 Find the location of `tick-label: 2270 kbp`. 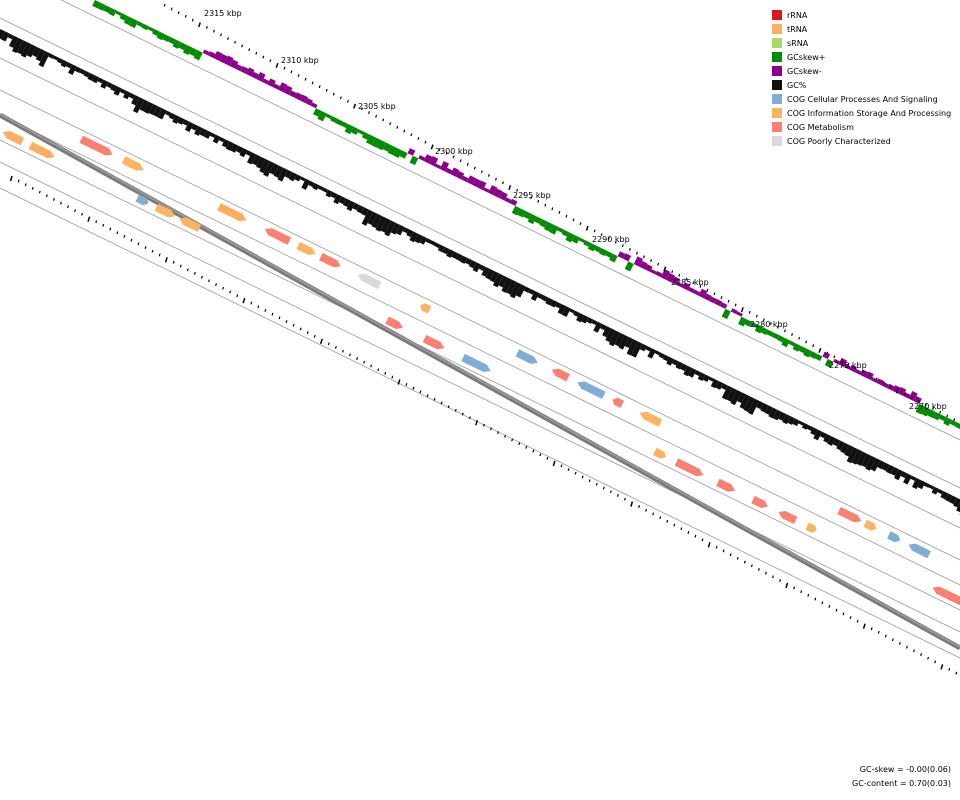

tick-label: 2270 kbp is located at coordinates (928, 406).